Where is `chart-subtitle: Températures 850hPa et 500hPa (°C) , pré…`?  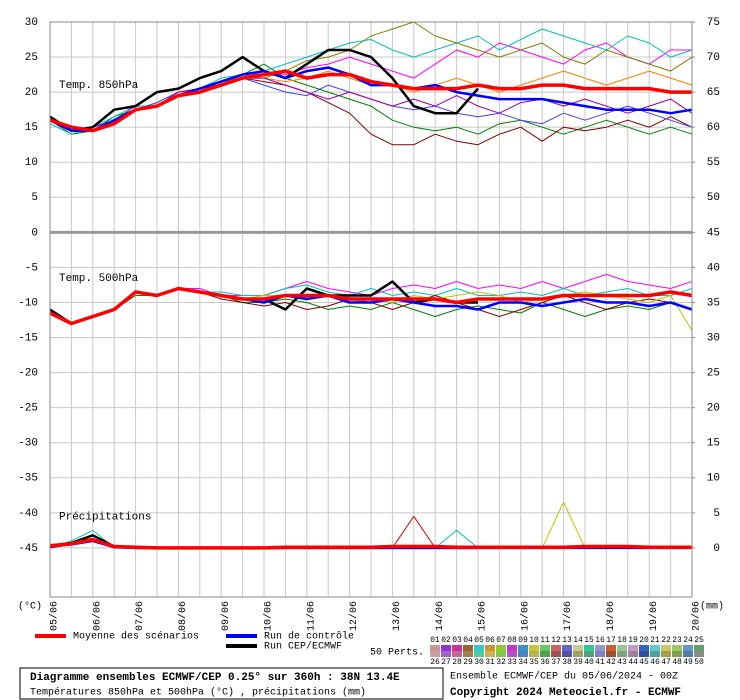
chart-subtitle: Températures 850hPa et 500hPa (°C) , pré… is located at coordinates (198, 693).